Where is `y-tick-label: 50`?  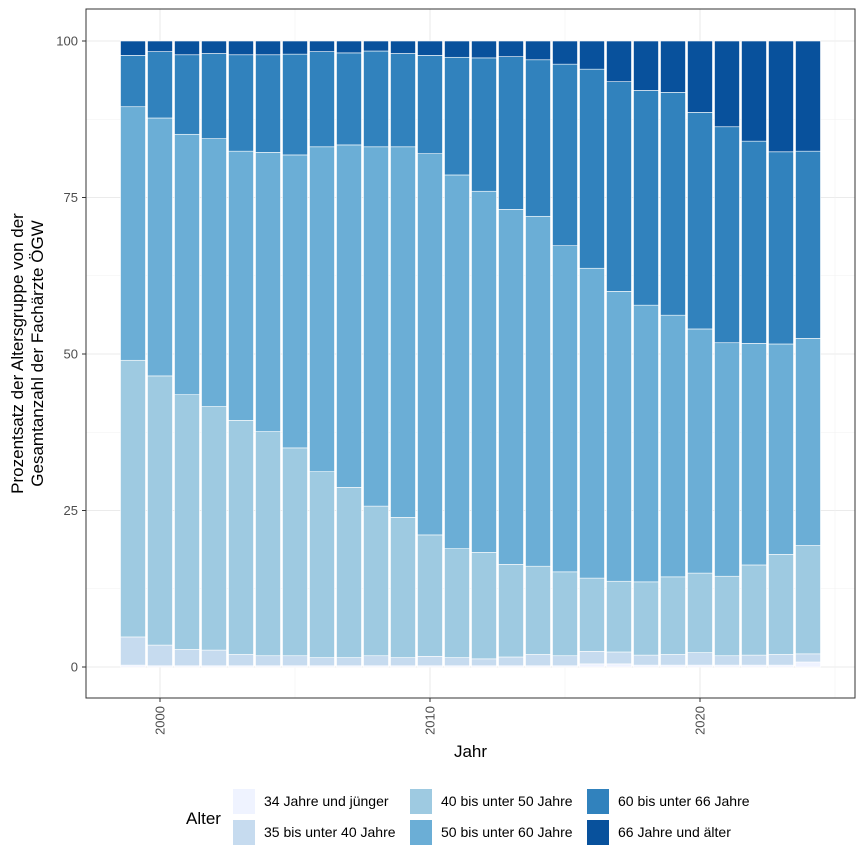 y-tick-label: 50 is located at coordinates (71, 354).